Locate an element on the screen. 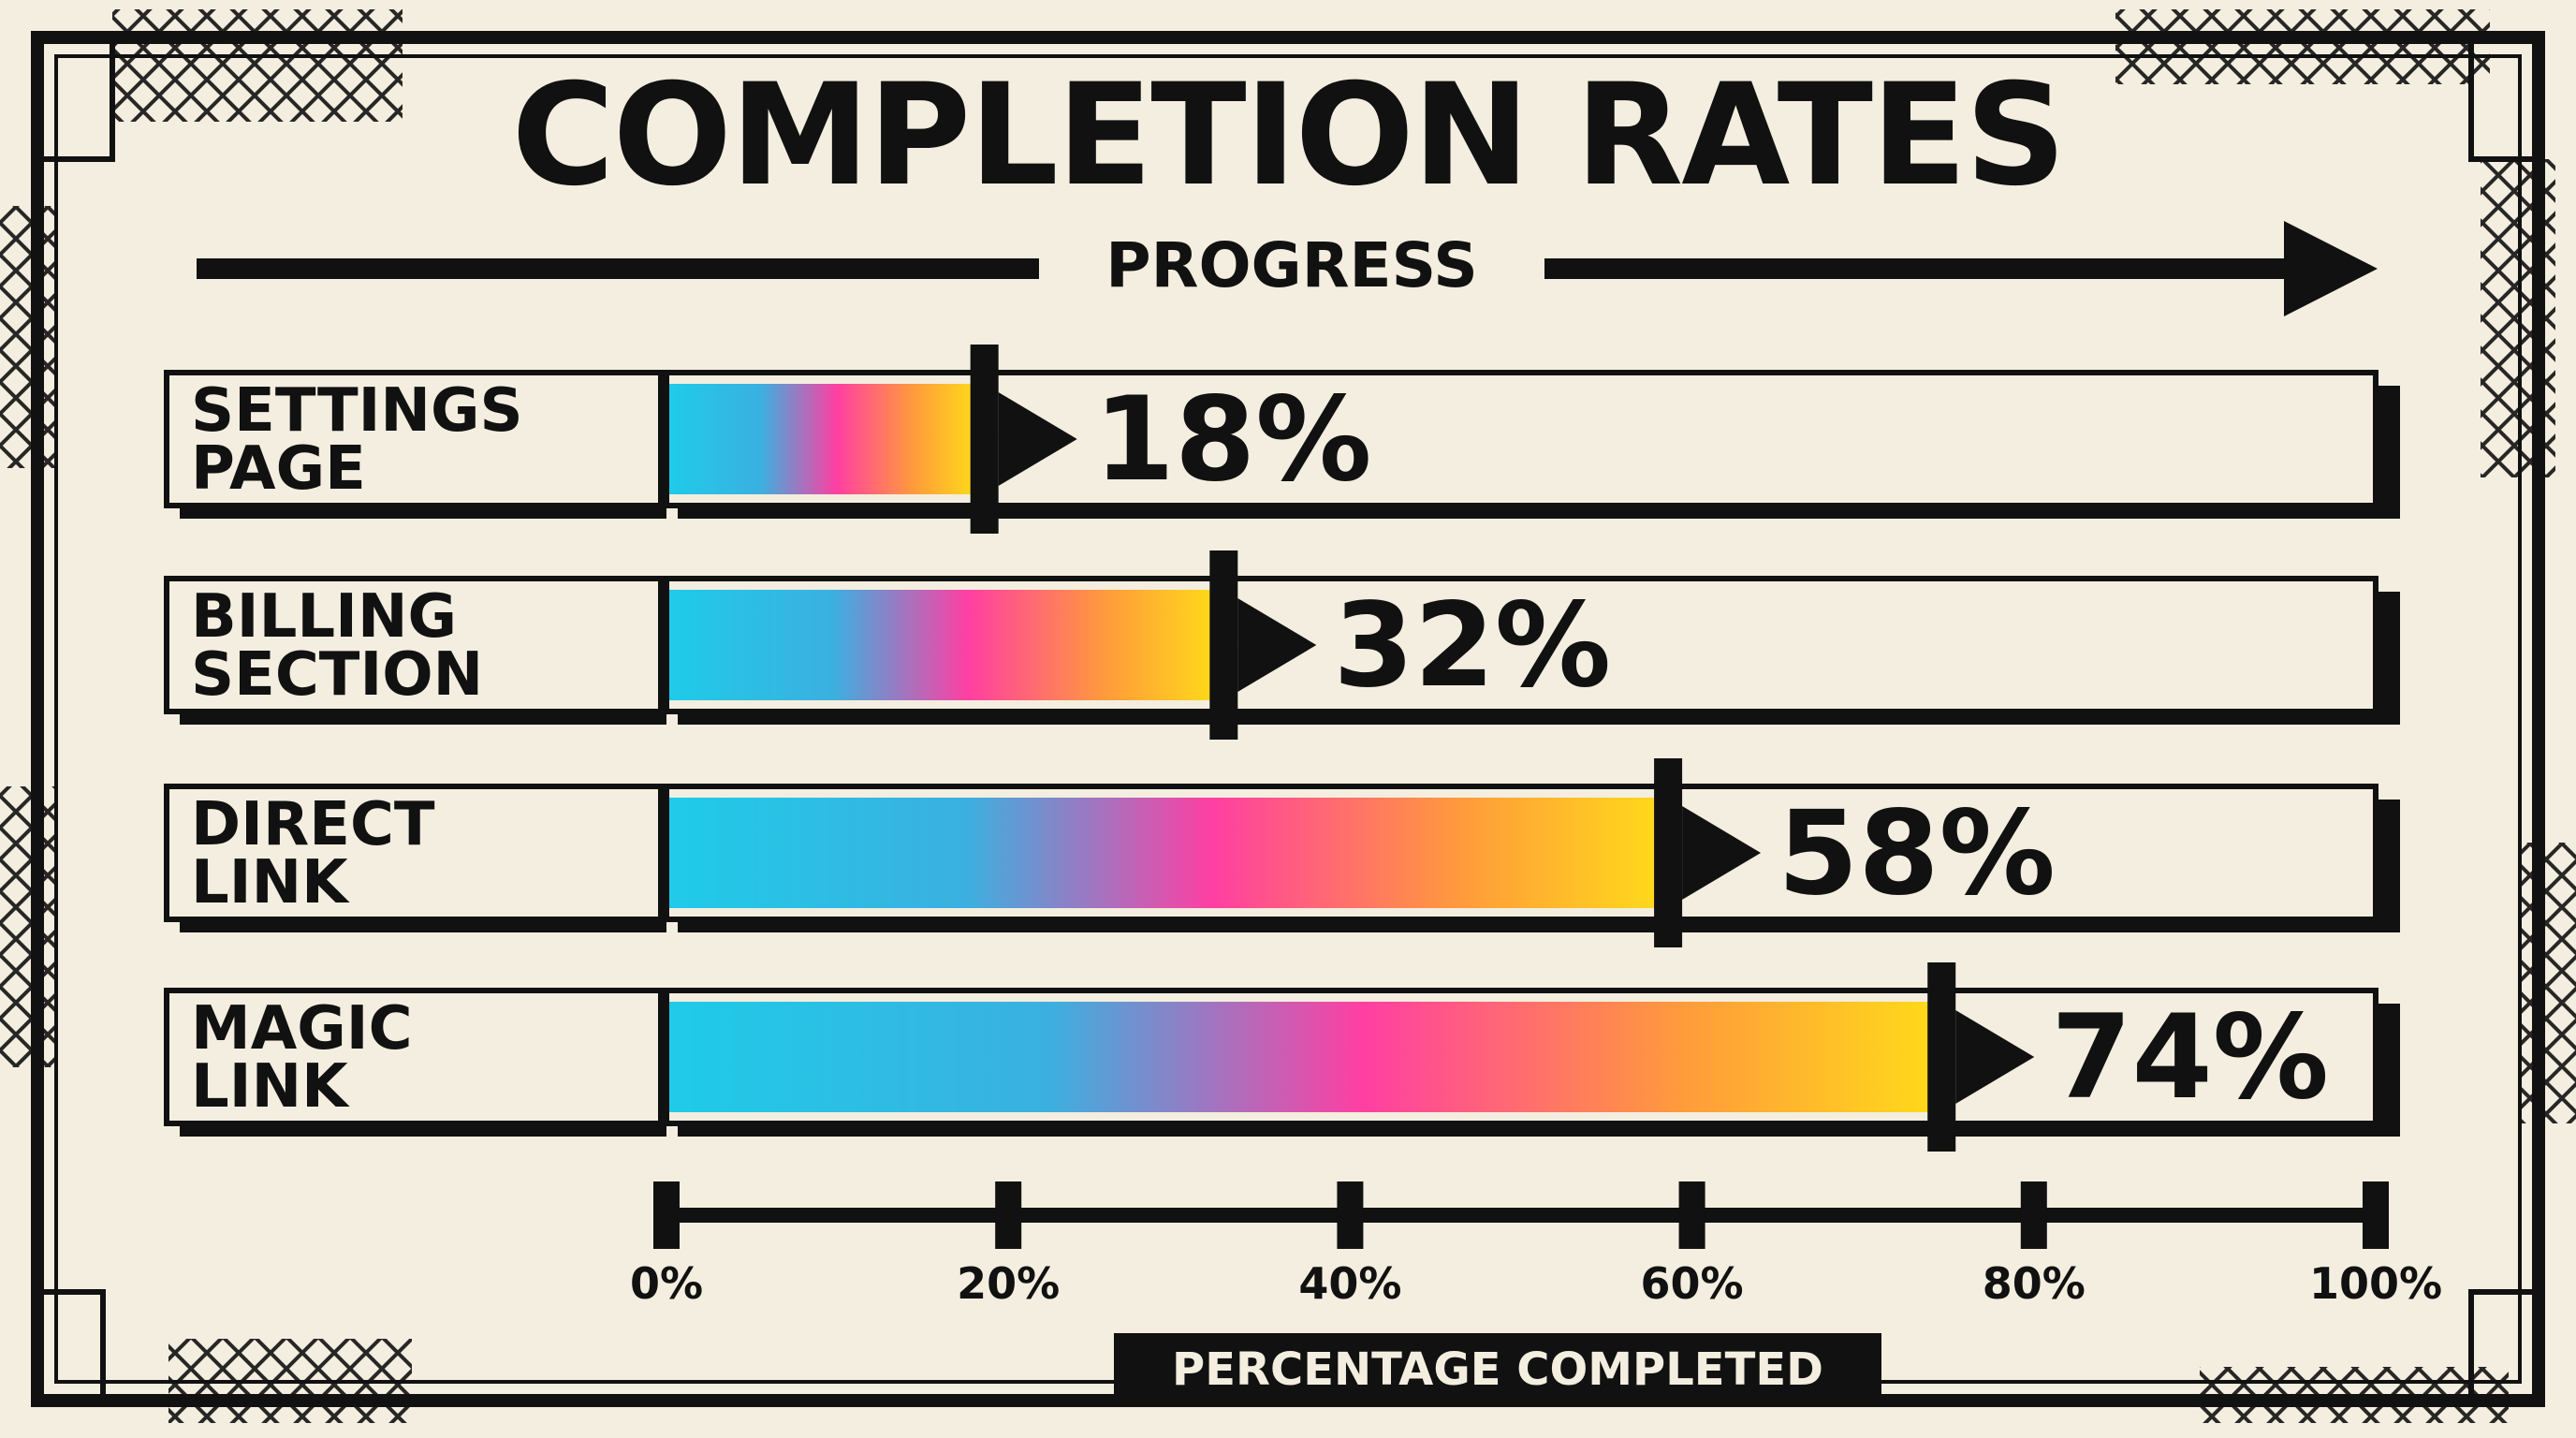 Image resolution: width=2576 pixels, height=1438 pixels. category-label-line: DIRECT is located at coordinates (313, 824).